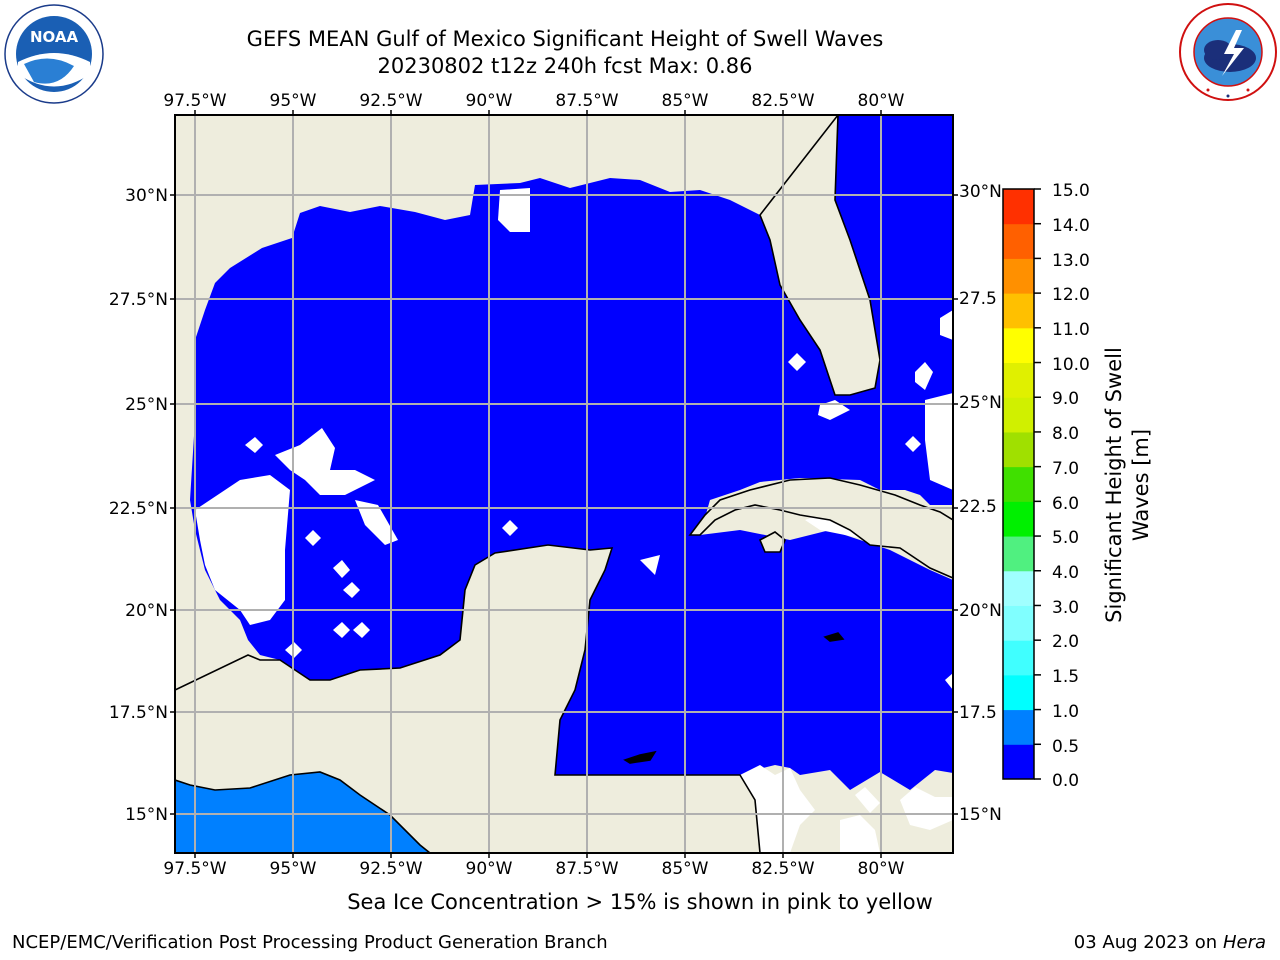  What do you see at coordinates (138, 713) in the screenshot?
I see `lat-label: 17.5°N` at bounding box center [138, 713].